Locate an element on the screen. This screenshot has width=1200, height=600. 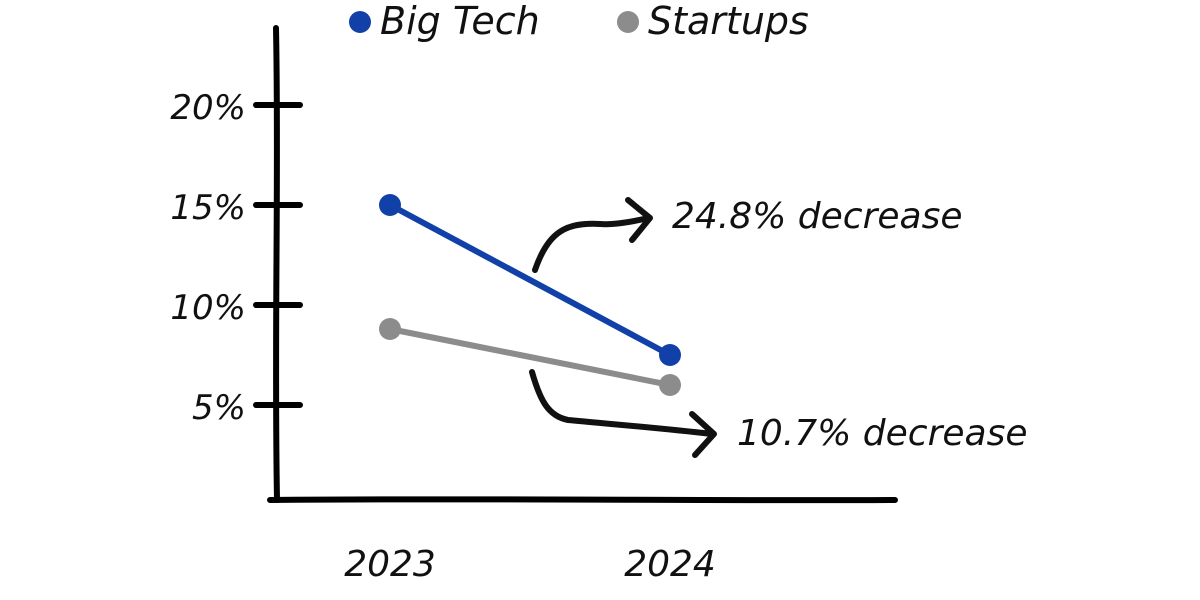
annotation-big-tech: 24.8% decrease is located at coordinates (747, 234).